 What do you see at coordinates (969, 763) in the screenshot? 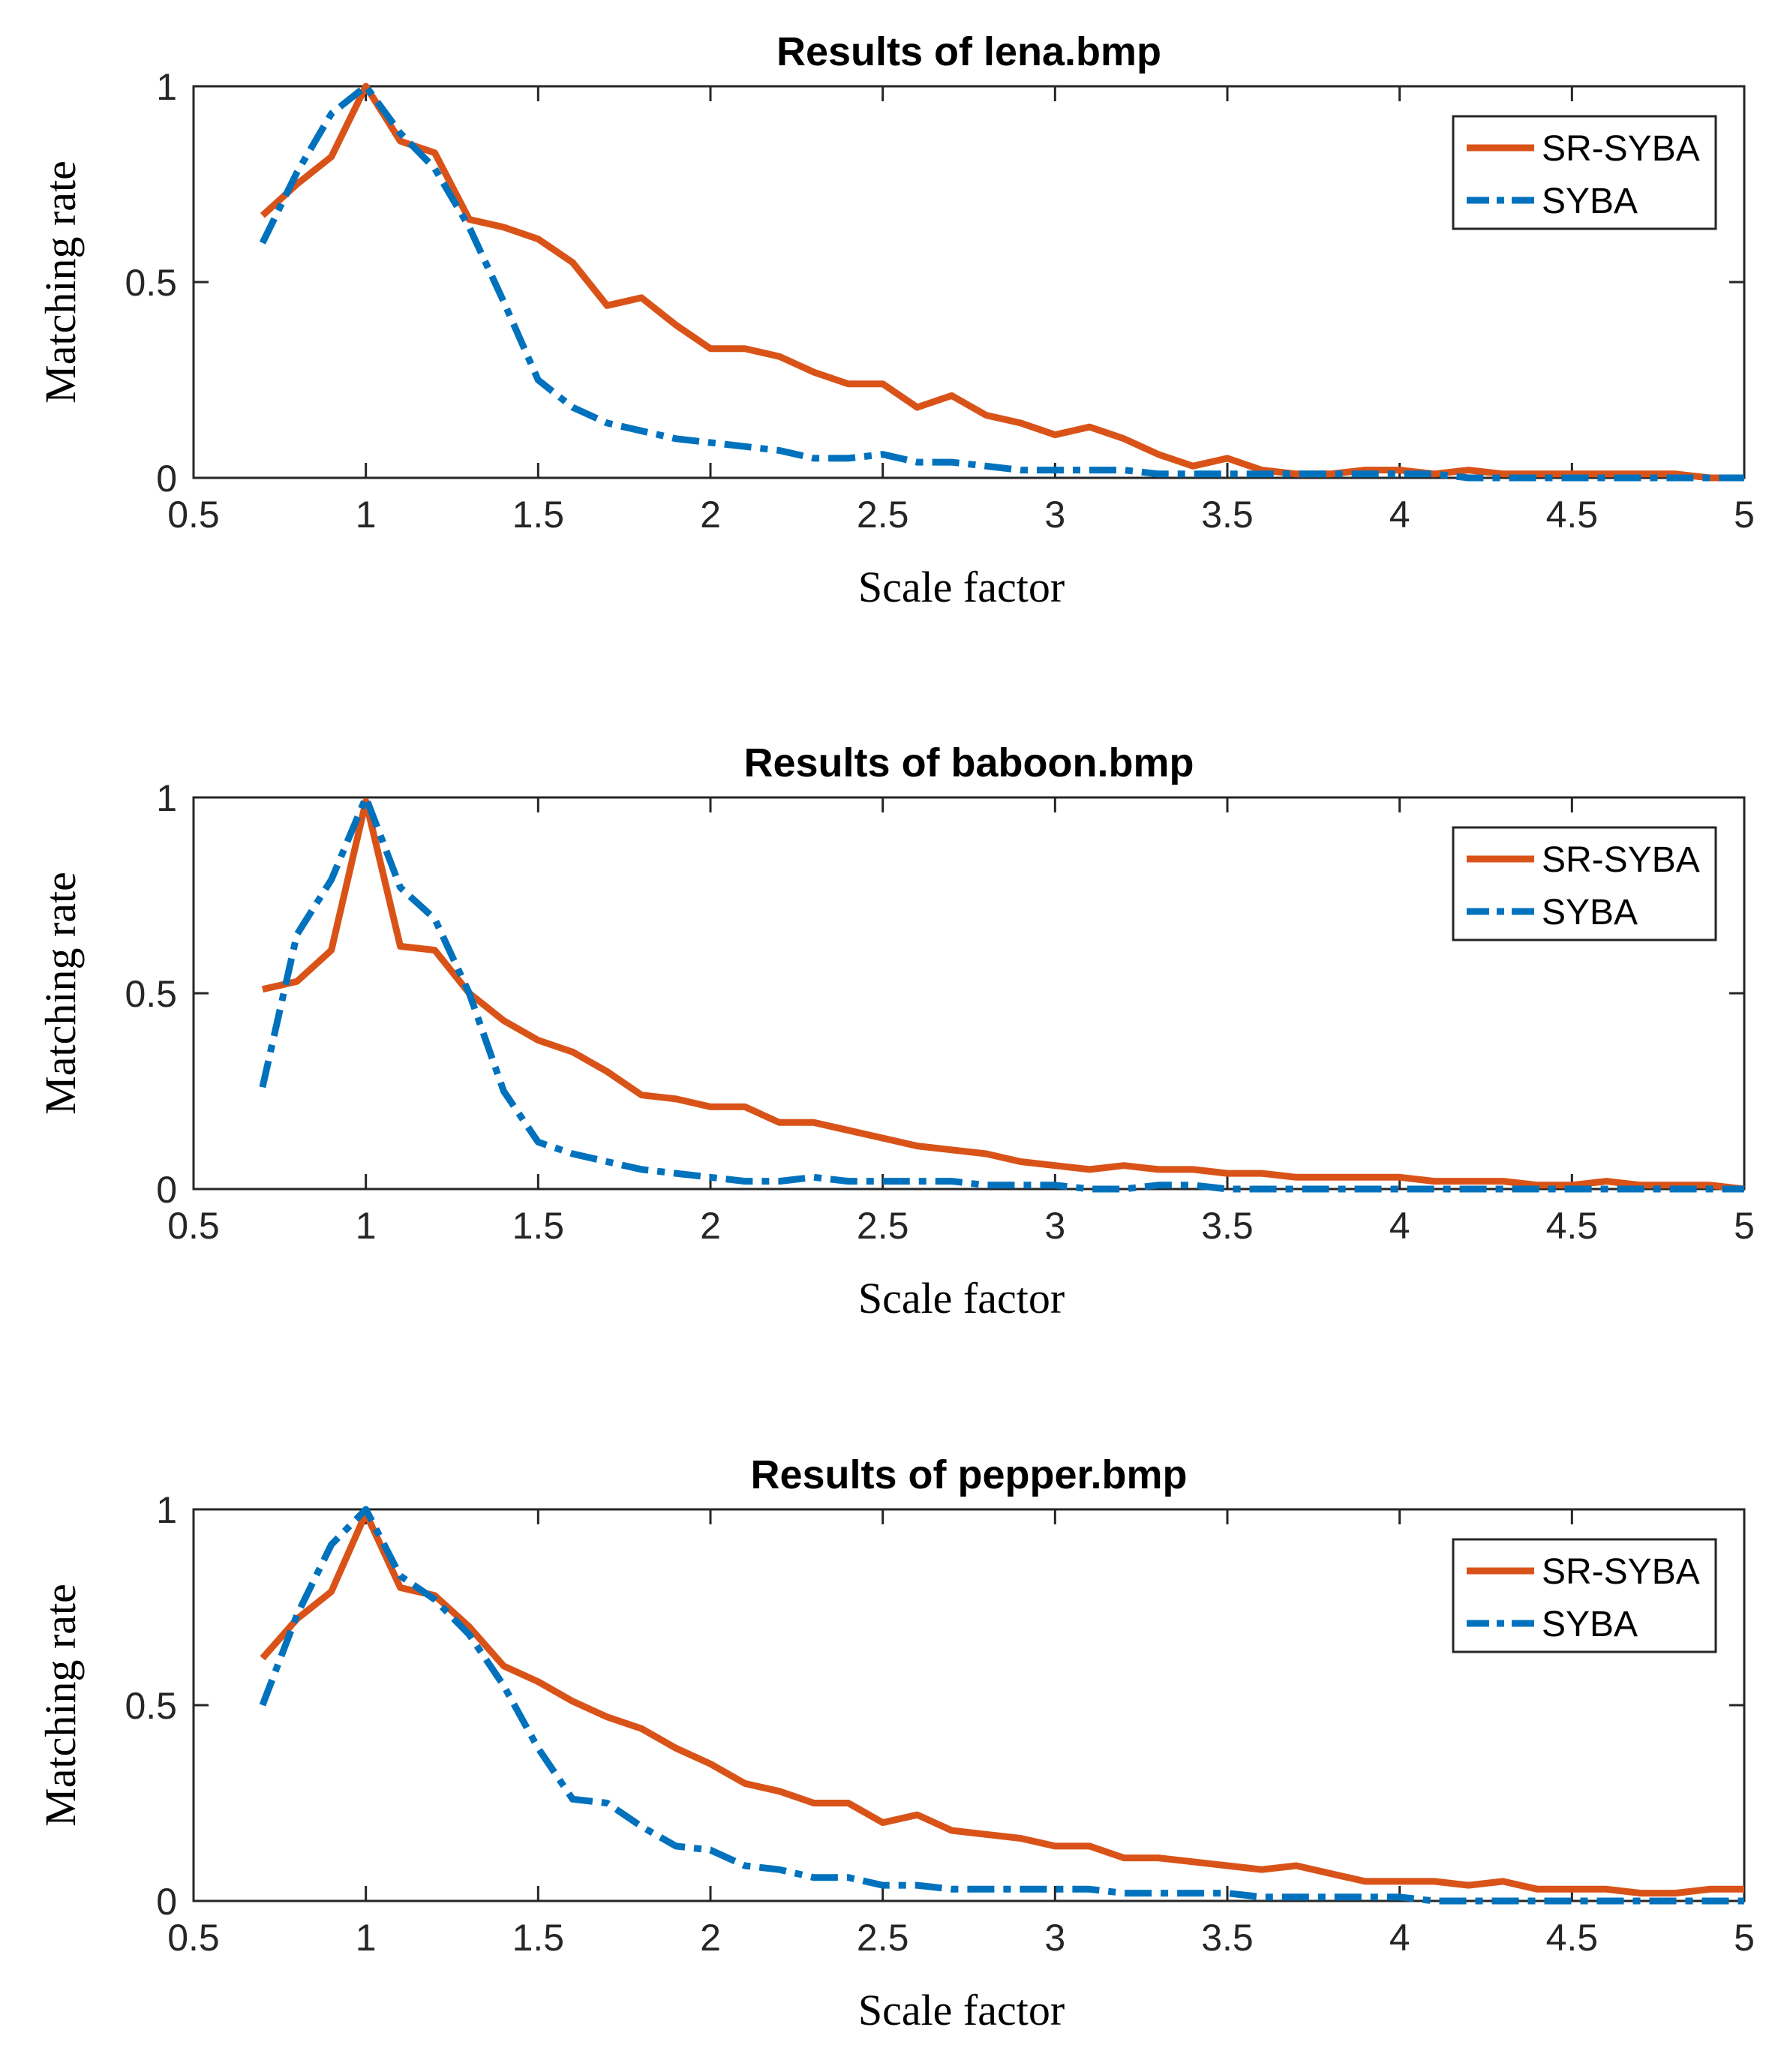
I see `chart-title: Results of baboon.bmp` at bounding box center [969, 763].